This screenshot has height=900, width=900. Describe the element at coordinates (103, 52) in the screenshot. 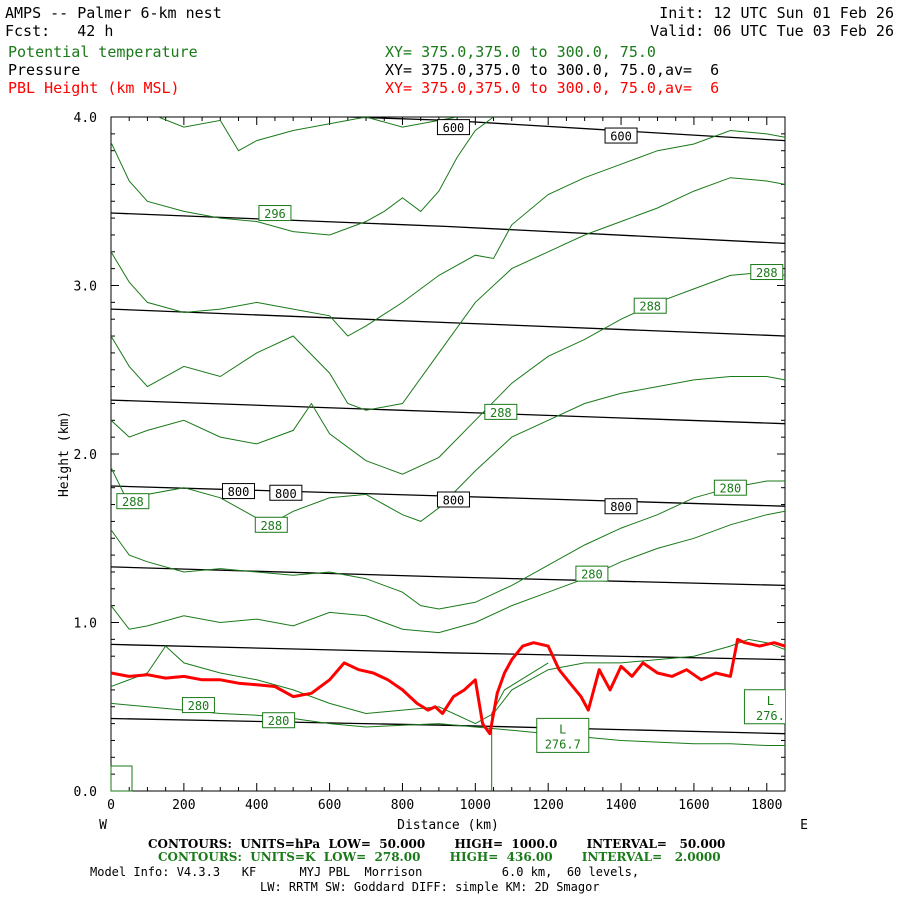

I see `legend-theta-label: Potential temperature` at that location.